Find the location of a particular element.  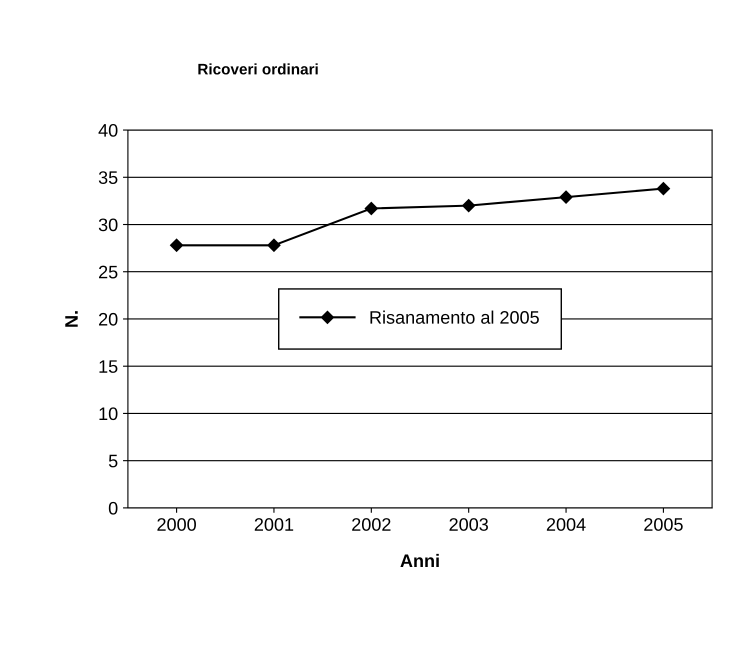

y-tick-label: 40 is located at coordinates (108, 130).